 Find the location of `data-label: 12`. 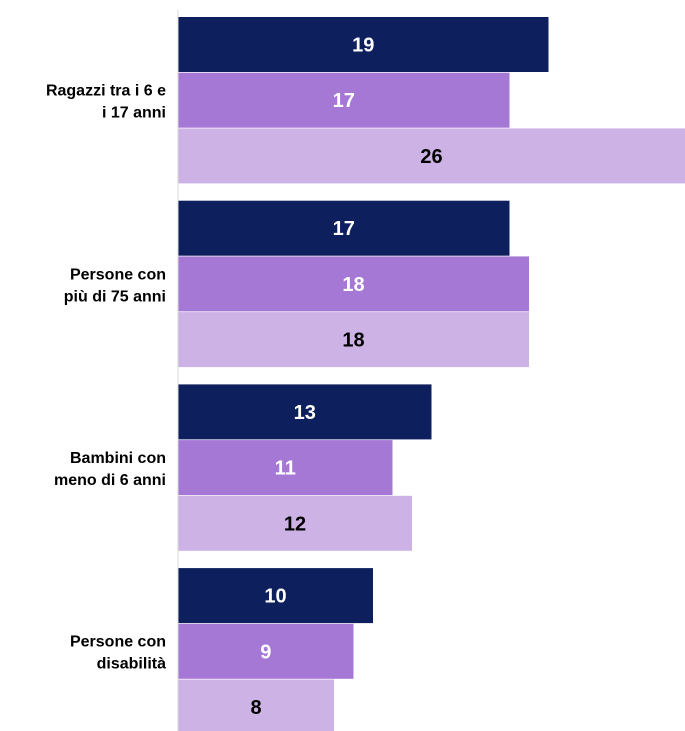

data-label: 12 is located at coordinates (295, 524).